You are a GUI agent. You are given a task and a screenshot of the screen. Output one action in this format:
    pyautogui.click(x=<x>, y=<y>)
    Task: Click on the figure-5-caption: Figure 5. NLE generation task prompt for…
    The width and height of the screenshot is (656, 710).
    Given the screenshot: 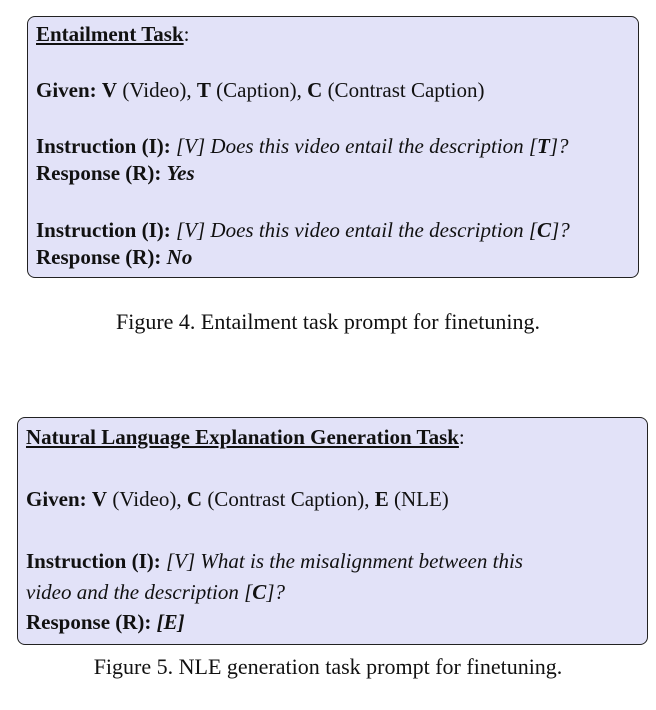 What is the action you would take?
    pyautogui.click(x=328, y=666)
    